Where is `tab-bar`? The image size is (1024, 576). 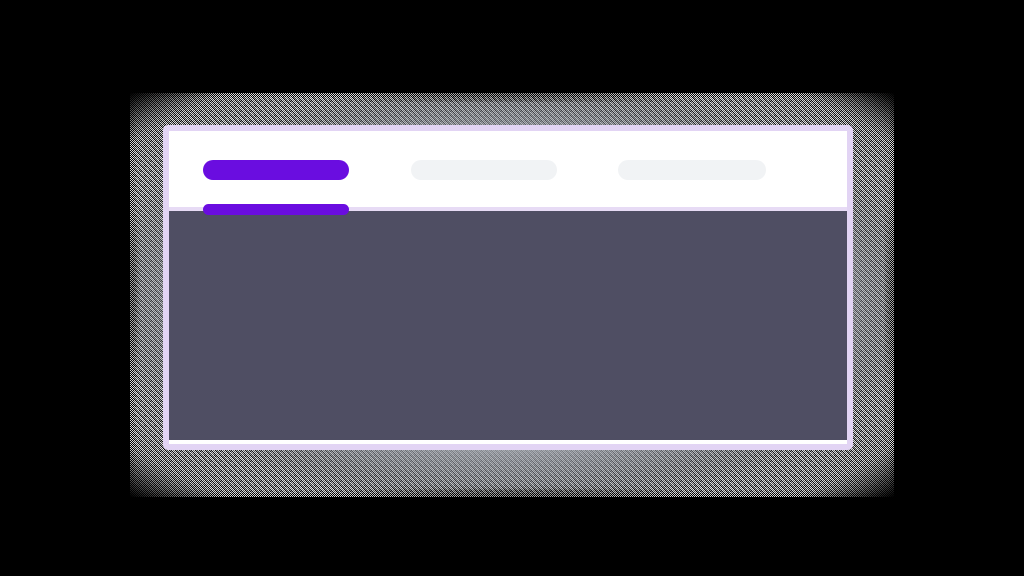 tab-bar is located at coordinates (508, 173).